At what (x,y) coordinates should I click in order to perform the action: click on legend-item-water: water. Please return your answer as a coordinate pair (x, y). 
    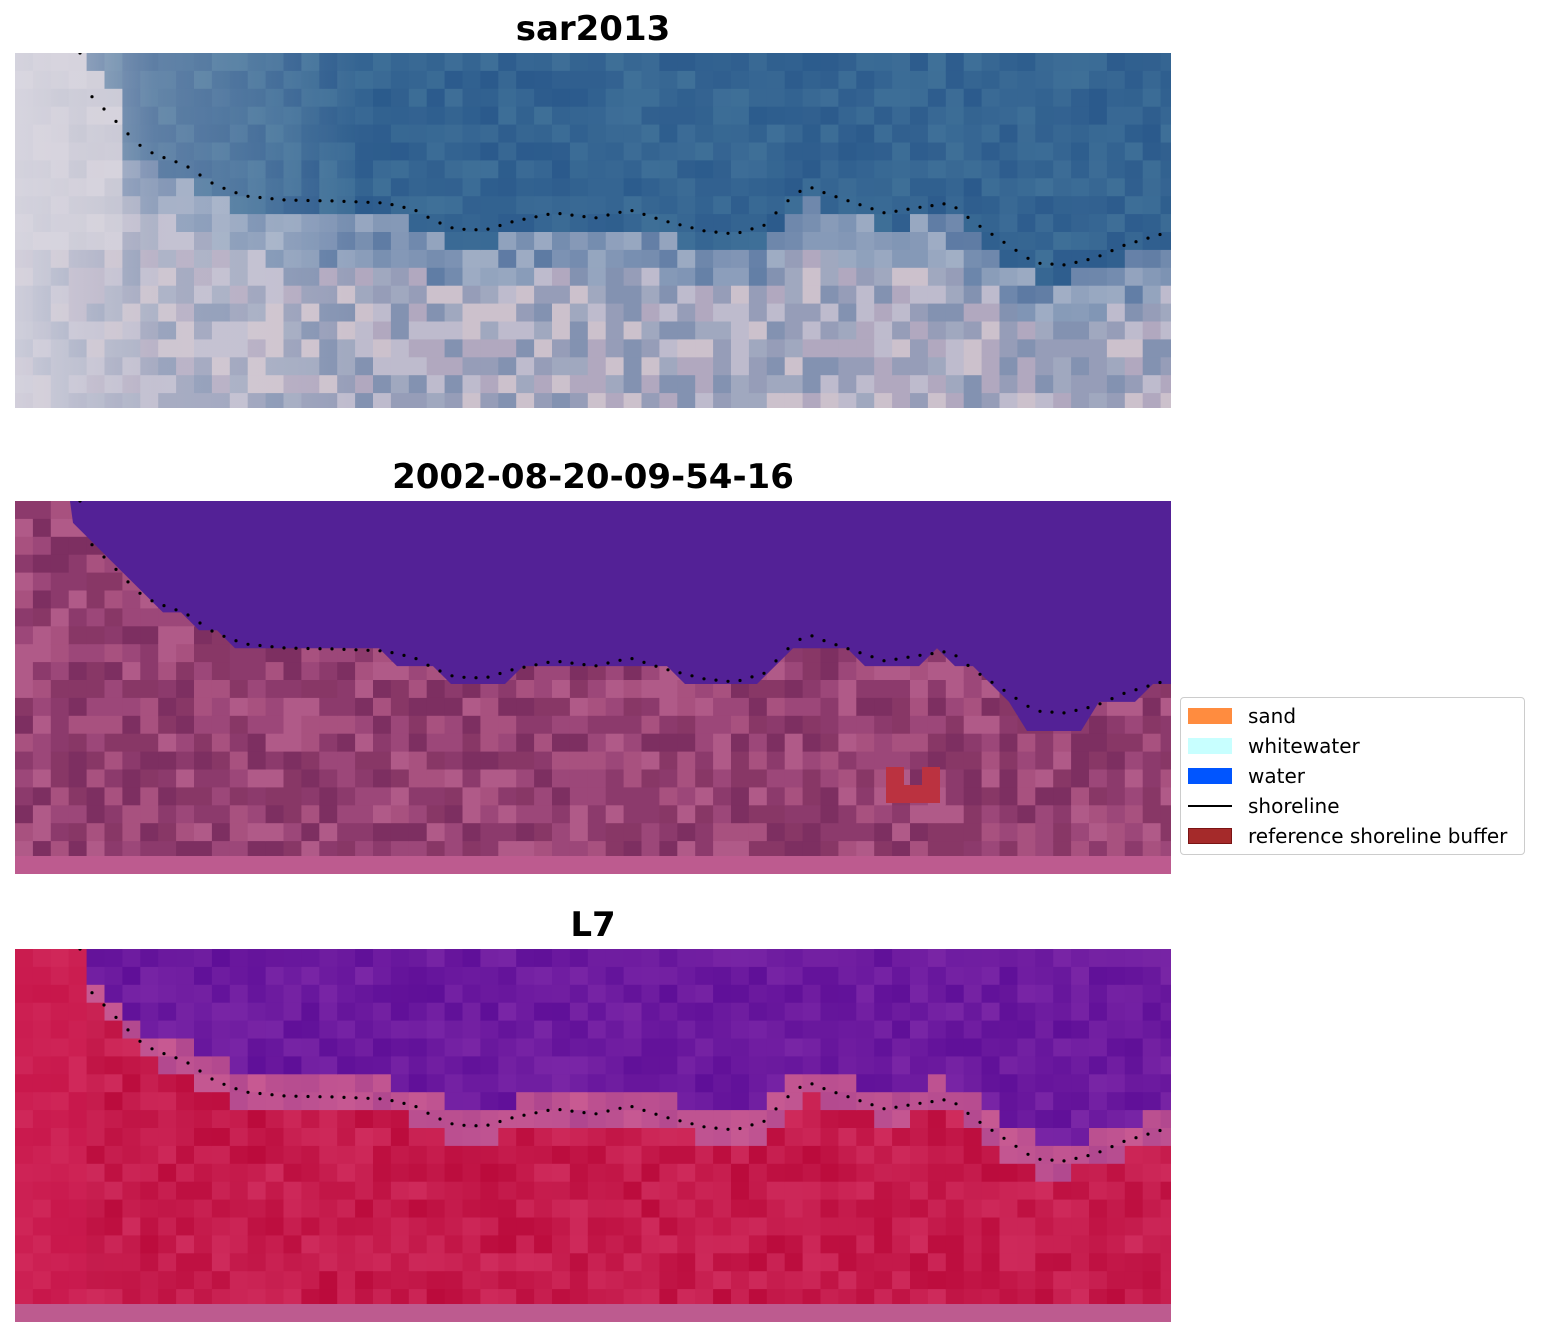
    Looking at the image, I should click on (1246, 776).